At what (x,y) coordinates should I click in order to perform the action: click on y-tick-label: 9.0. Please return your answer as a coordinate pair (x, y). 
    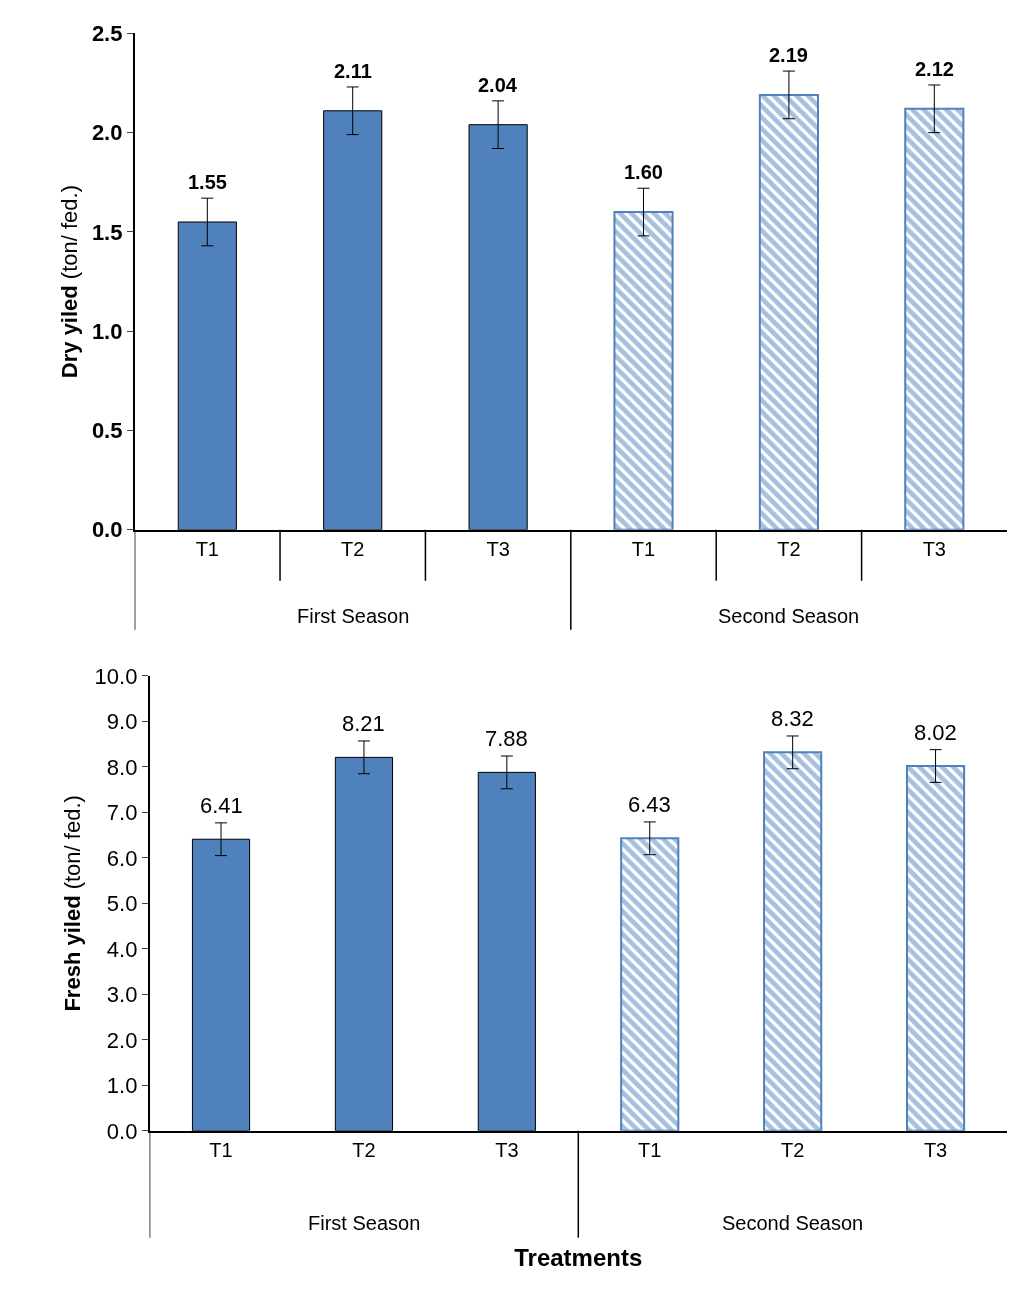
    Looking at the image, I should click on (122, 722).